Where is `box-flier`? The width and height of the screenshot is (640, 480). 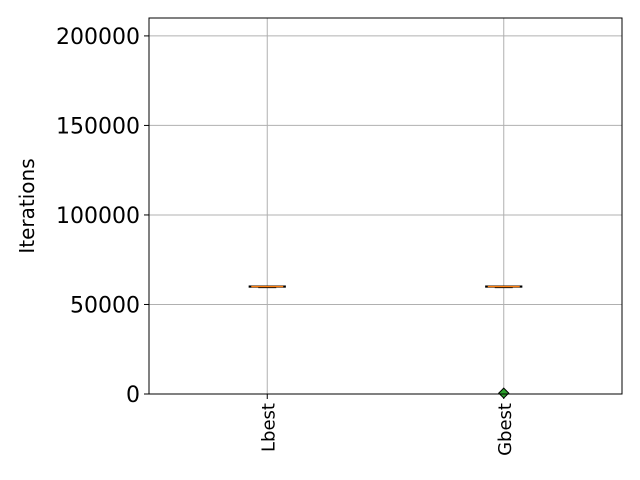 box-flier is located at coordinates (504, 393).